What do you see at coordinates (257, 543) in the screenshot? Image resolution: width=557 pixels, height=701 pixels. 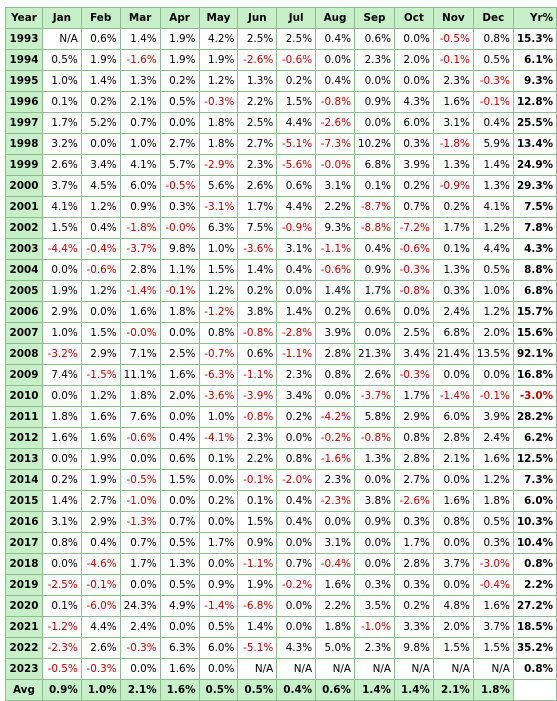 I see `month-value-cell: 0.9%` at bounding box center [257, 543].